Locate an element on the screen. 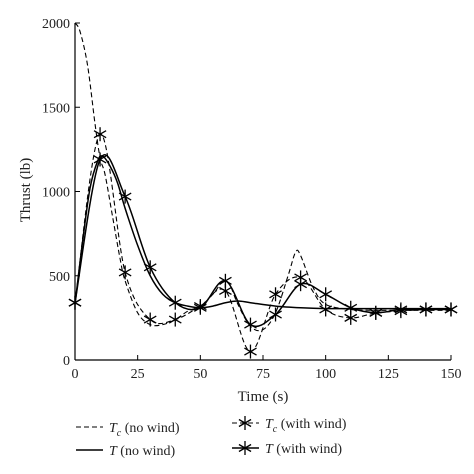 This screenshot has width=474, height=474. x-tick-label: 0 is located at coordinates (75, 374).